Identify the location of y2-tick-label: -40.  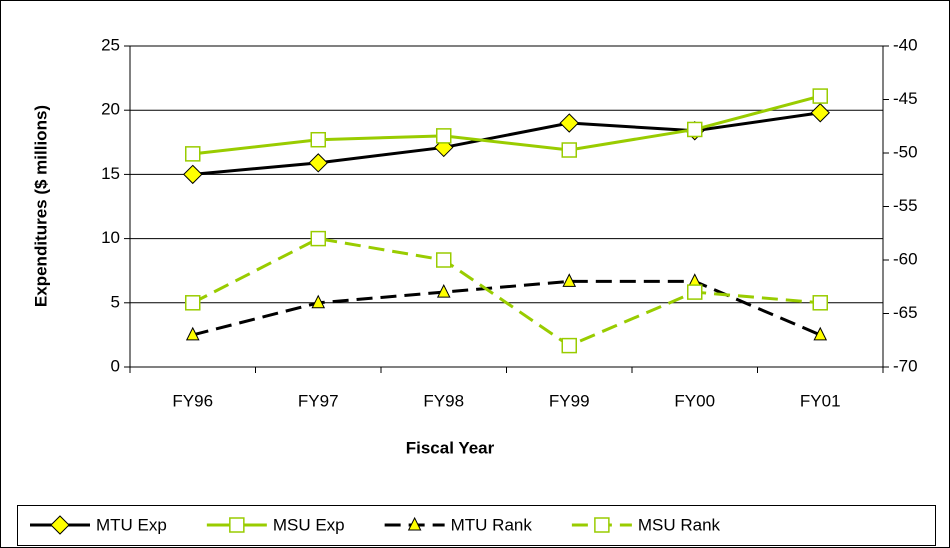
(905, 44).